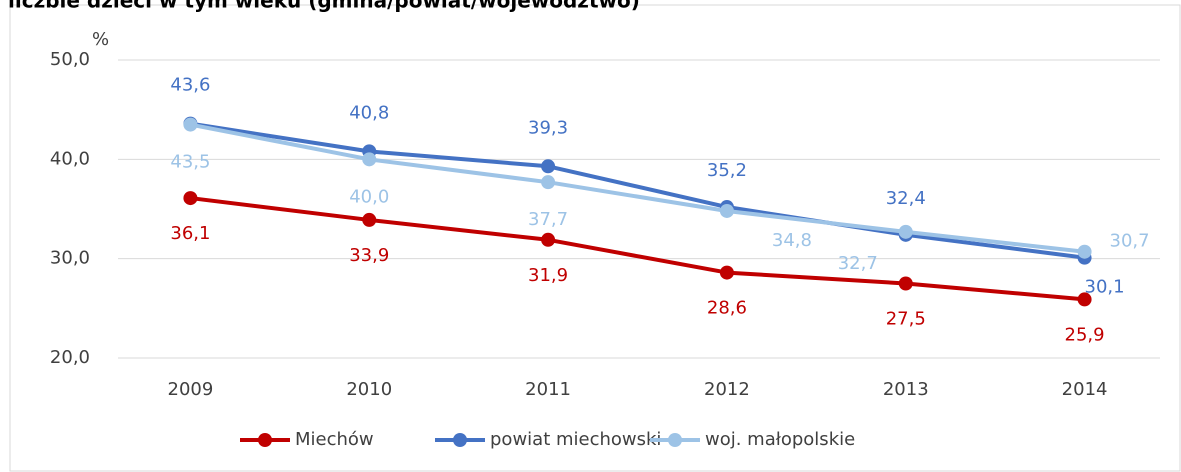  Describe the element at coordinates (1105, 287) in the screenshot. I see `data-label: 30,1` at that location.